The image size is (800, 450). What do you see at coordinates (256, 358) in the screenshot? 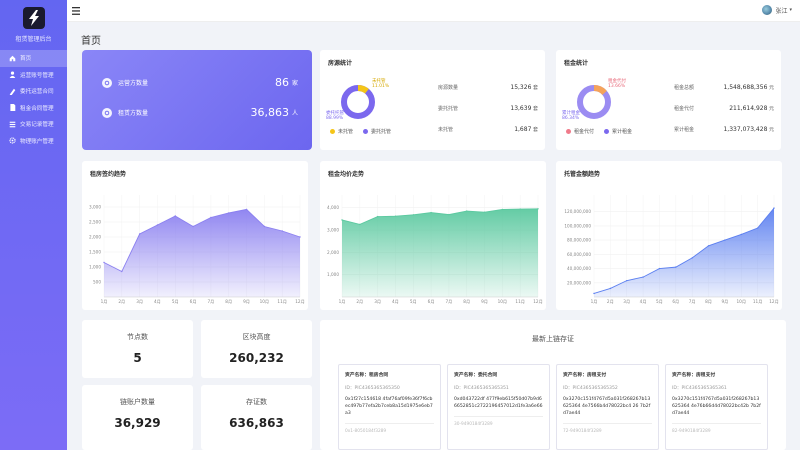
I see `block-height-value: 260,232` at bounding box center [256, 358].